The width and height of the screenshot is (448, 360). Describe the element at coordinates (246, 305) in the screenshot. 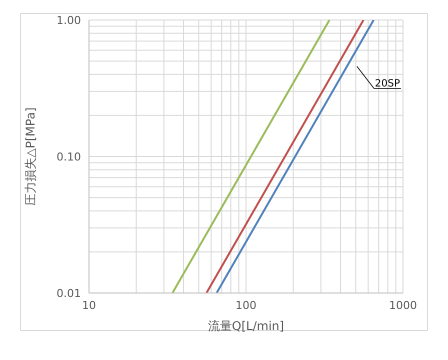

I see `x-tick-label: 100` at that location.